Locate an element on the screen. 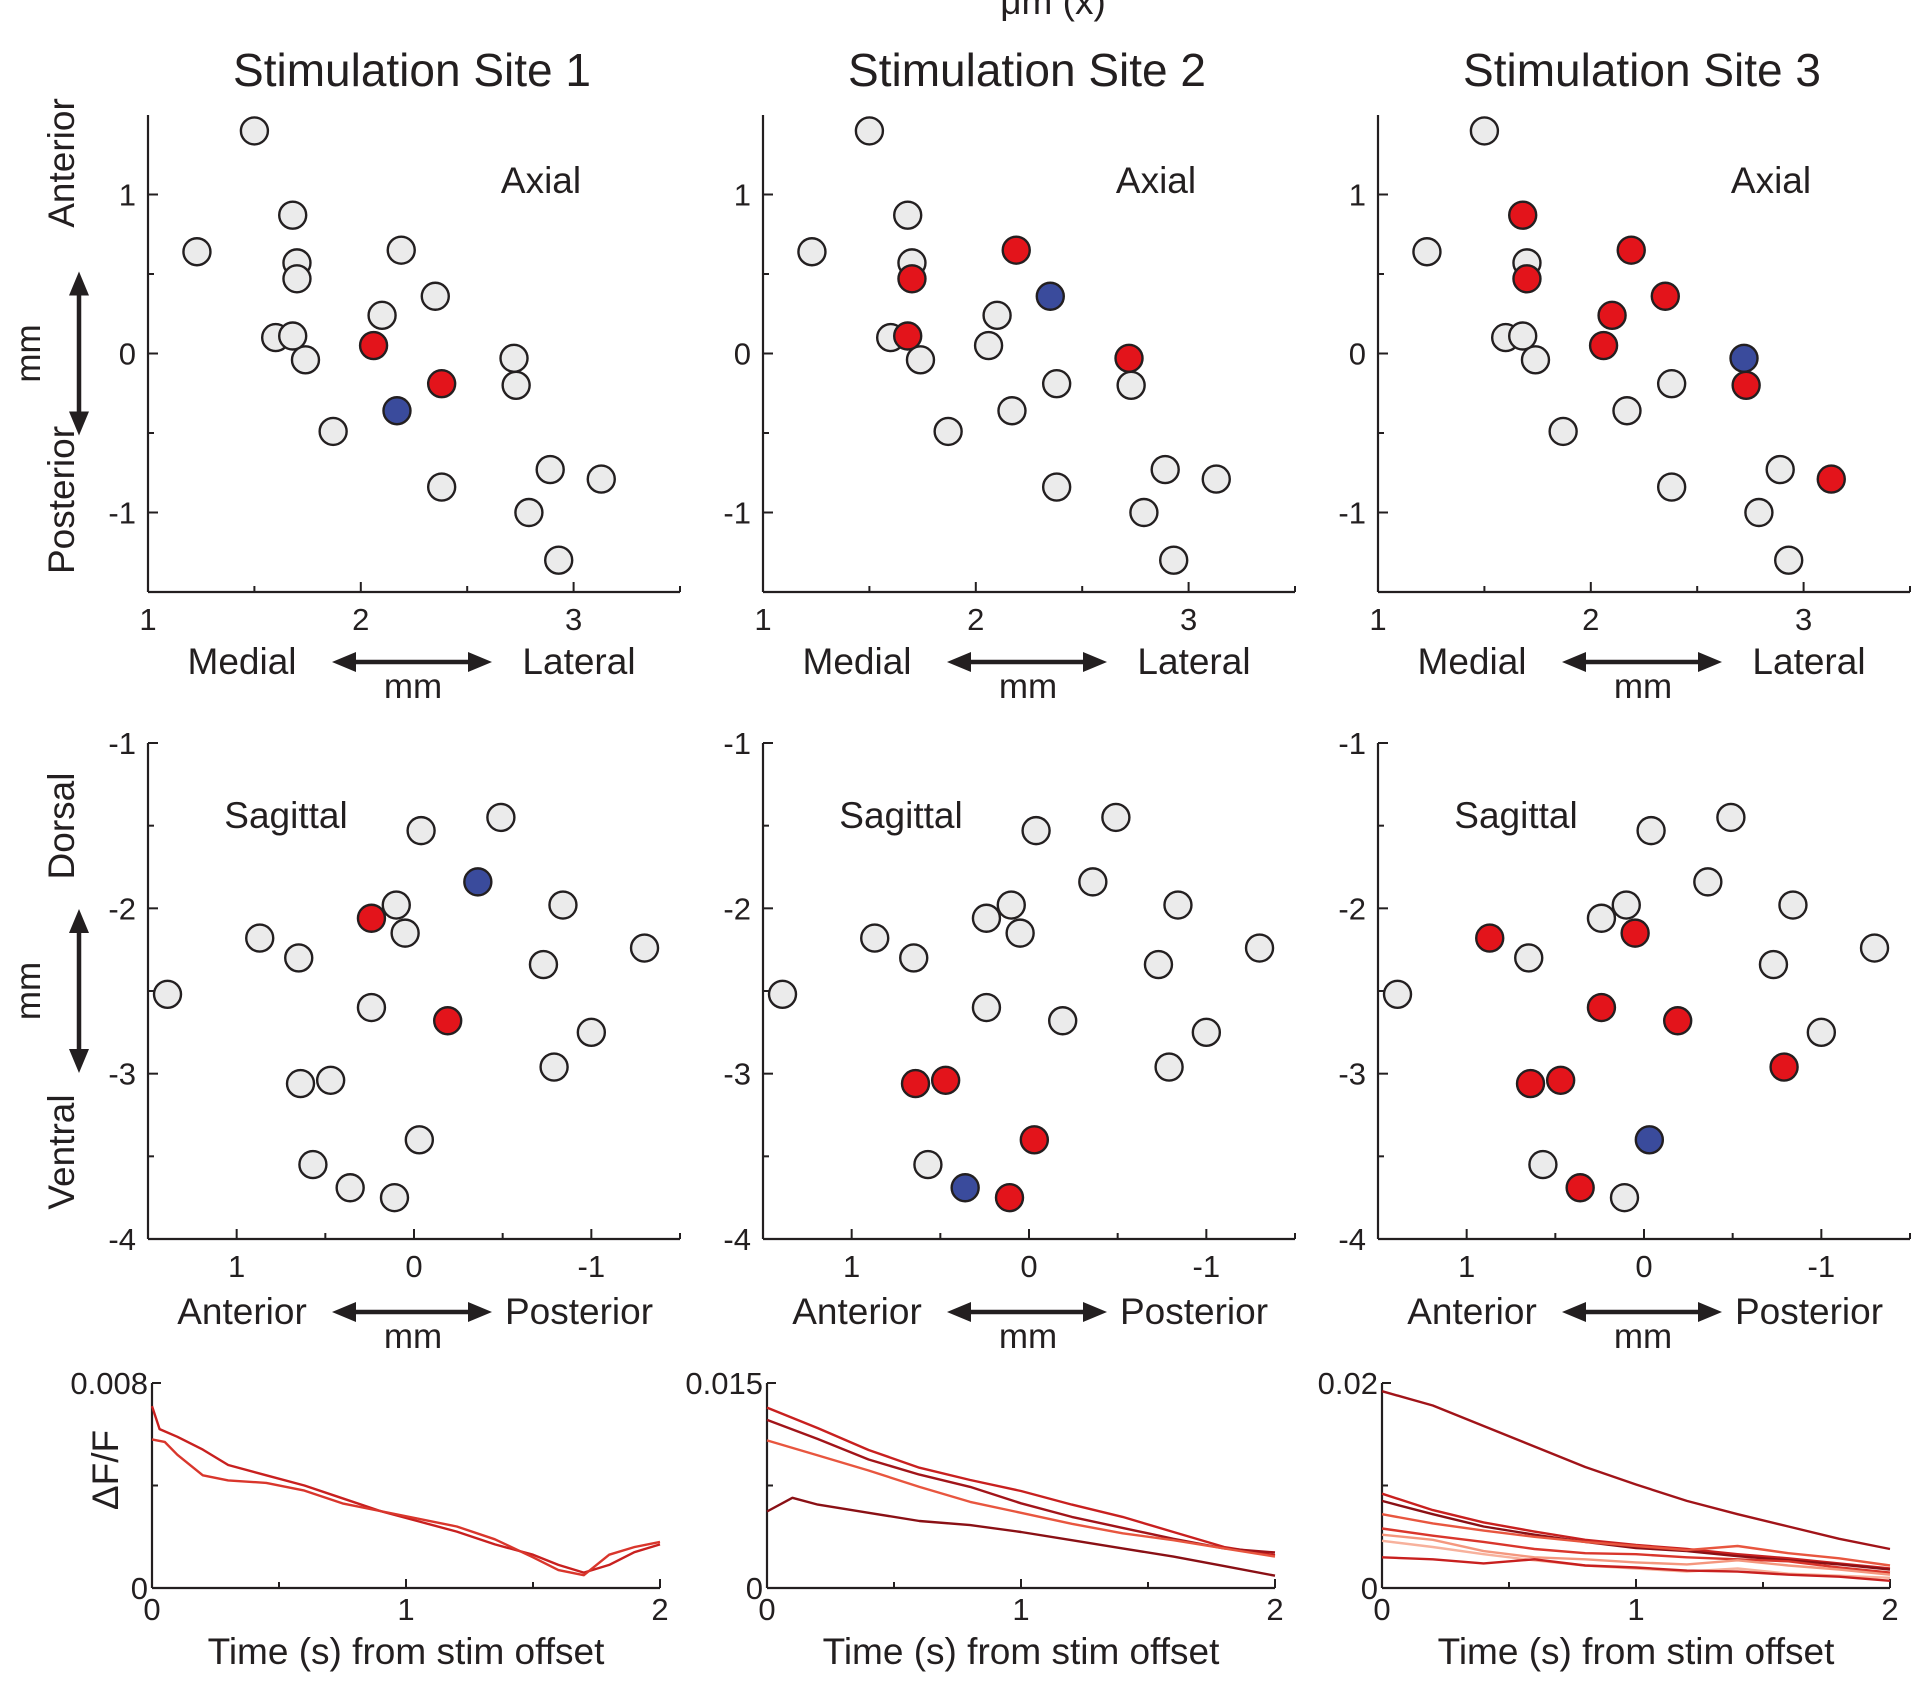 The width and height of the screenshot is (1920, 1694). x-tick-label: -1 is located at coordinates (1207, 1266).